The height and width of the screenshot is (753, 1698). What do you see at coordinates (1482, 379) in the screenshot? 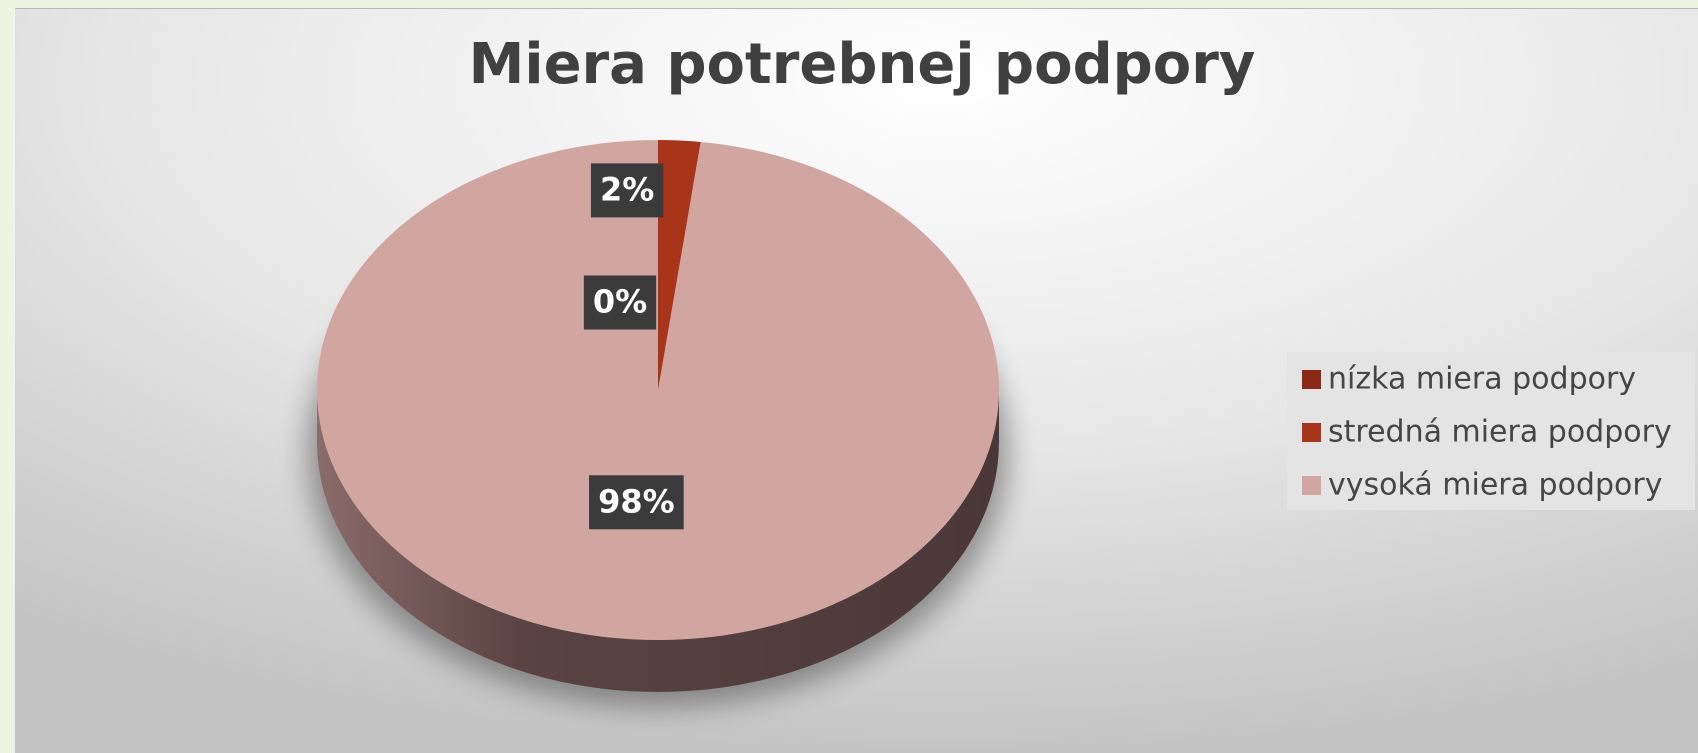
I see `legend-label: nízka miera podpory` at bounding box center [1482, 379].